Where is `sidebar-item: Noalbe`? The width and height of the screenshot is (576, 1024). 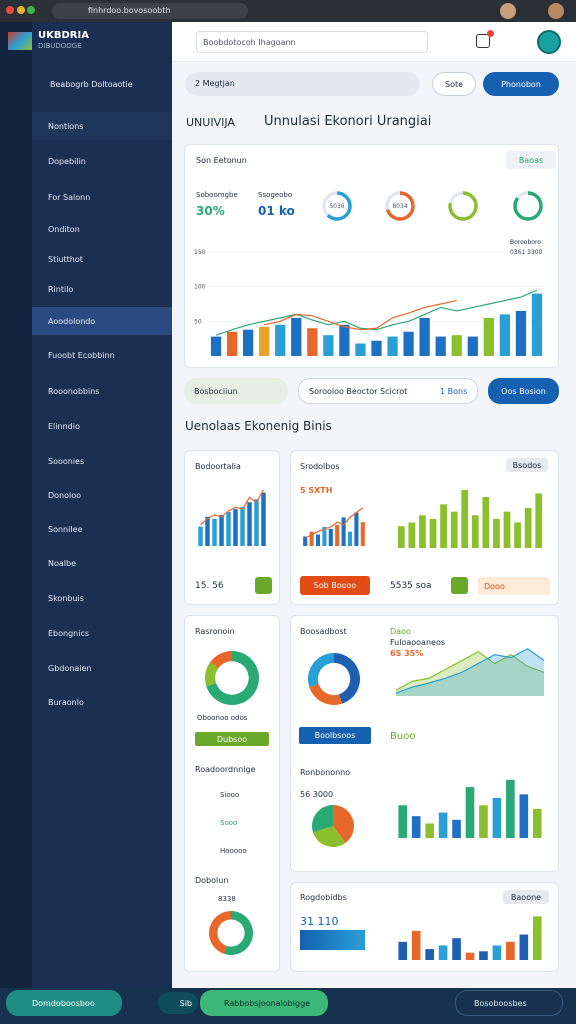
sidebar-item: Noalbe is located at coordinates (62, 563).